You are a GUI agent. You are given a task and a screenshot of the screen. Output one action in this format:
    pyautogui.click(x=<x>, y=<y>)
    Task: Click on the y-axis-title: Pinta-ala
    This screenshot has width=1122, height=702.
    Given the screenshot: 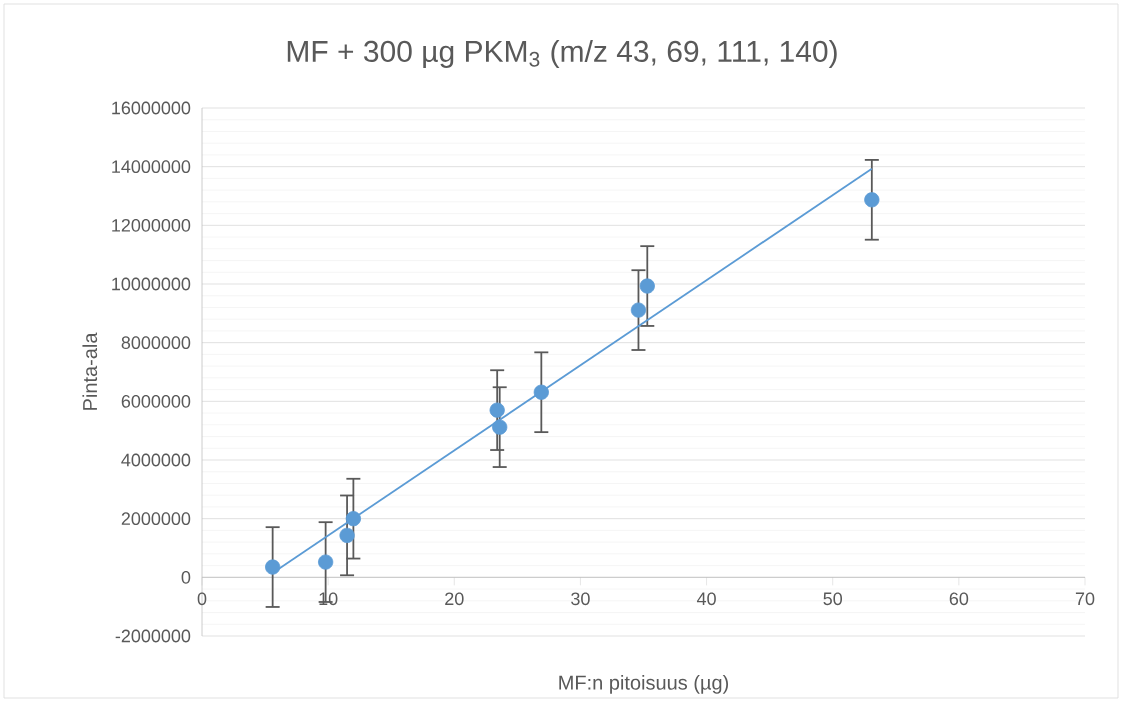 What is the action you would take?
    pyautogui.click(x=90, y=371)
    